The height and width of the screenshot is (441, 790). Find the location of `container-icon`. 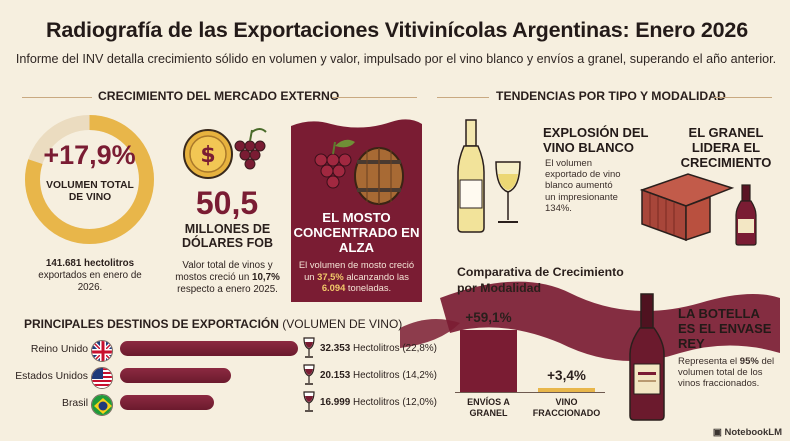

container-icon is located at coordinates (686, 203).